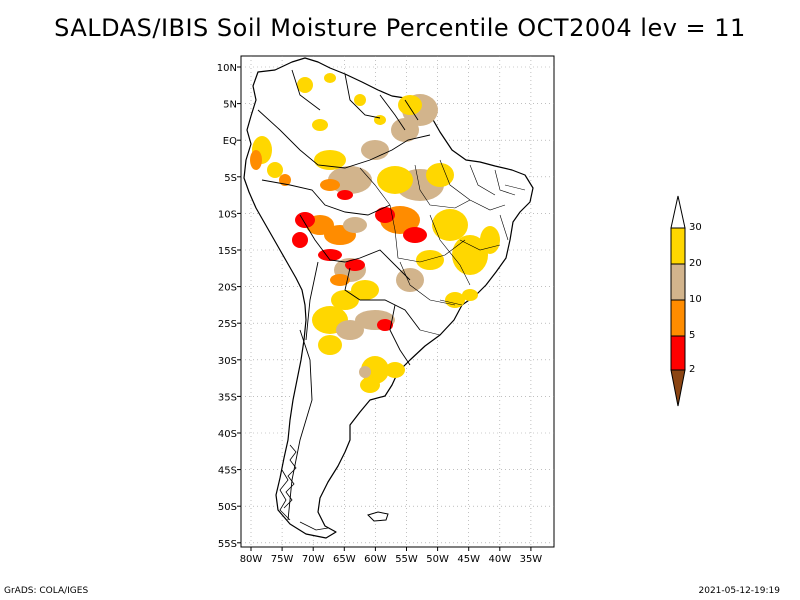 The image size is (800, 600). Describe the element at coordinates (692, 369) in the screenshot. I see `colorbar-label: 2` at that location.